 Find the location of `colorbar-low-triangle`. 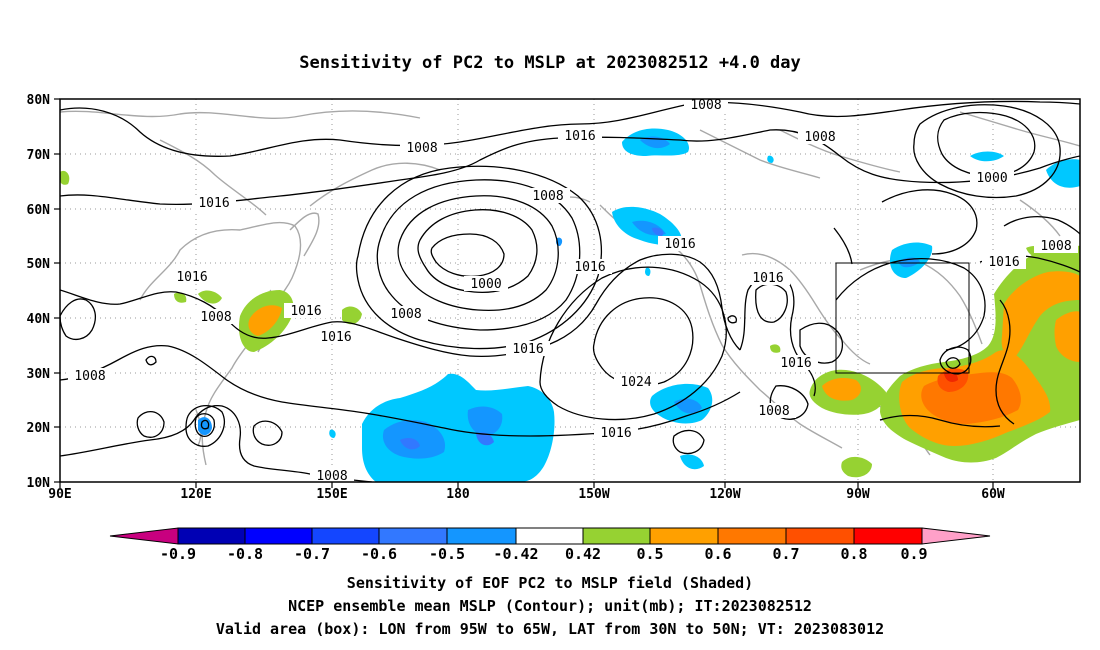

colorbar-low-triangle is located at coordinates (144, 536).